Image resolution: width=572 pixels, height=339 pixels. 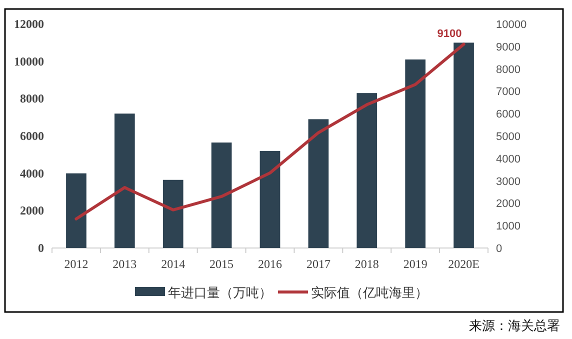 What do you see at coordinates (415, 264) in the screenshot?
I see `x-tick-label: 2019` at bounding box center [415, 264].